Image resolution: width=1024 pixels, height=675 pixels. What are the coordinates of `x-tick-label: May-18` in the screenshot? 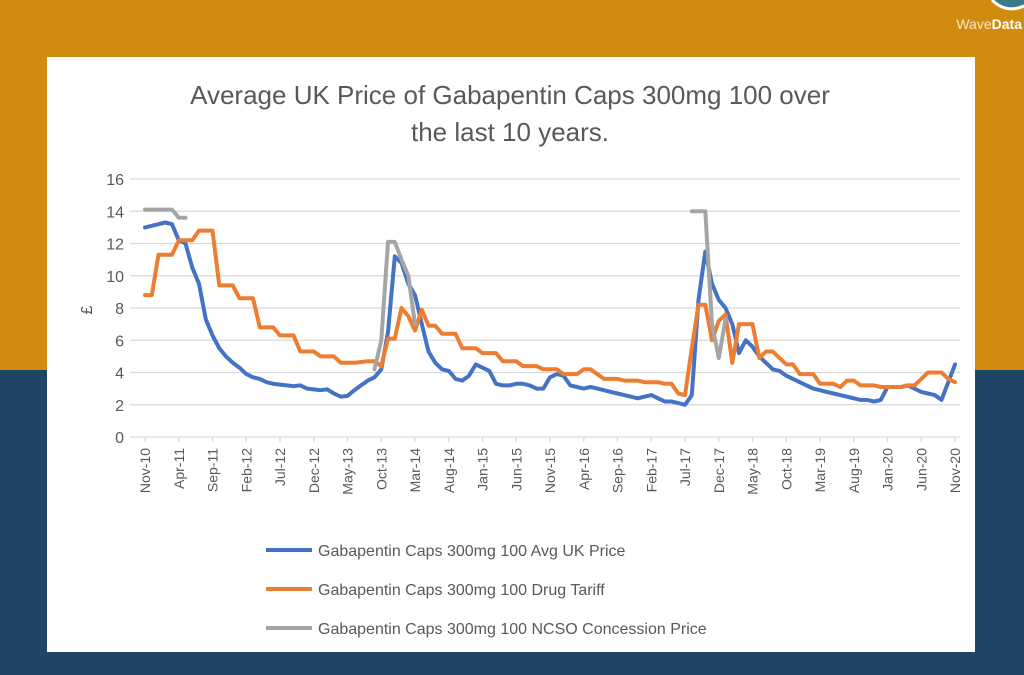 It's located at (753, 471).